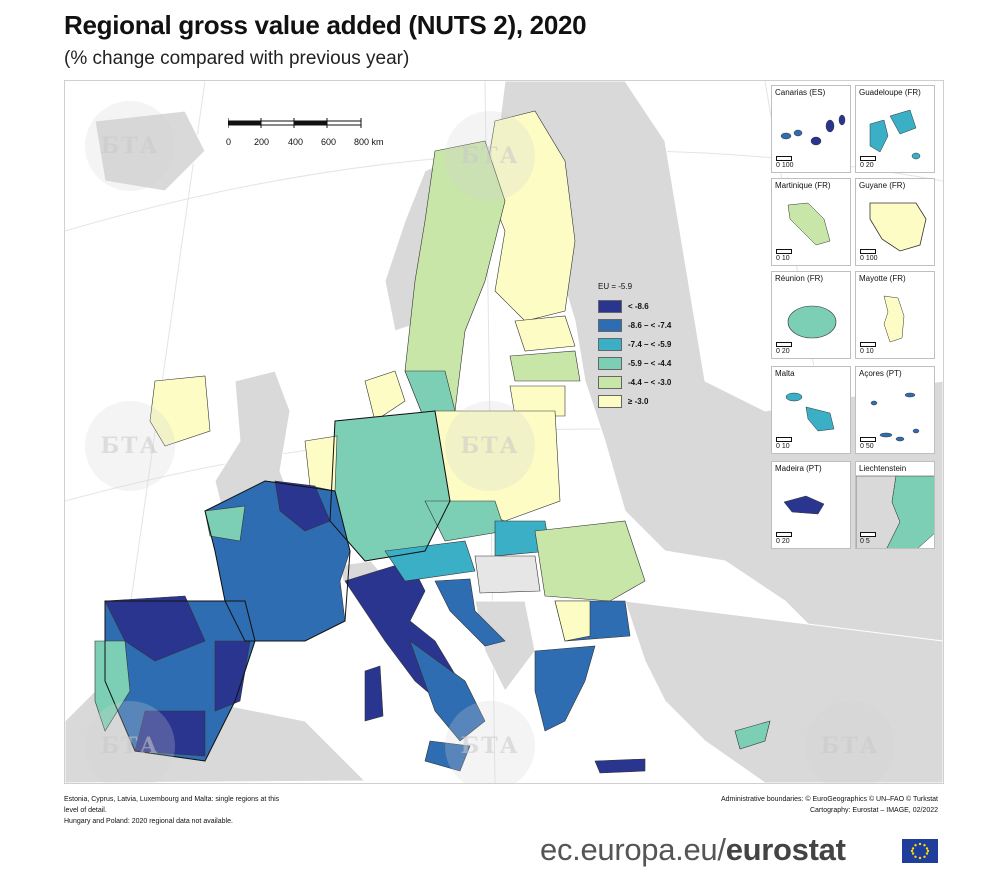 Image resolution: width=1000 pixels, height=884 pixels. What do you see at coordinates (638, 401) in the screenshot?
I see `legend-label: ≥ -3.0` at bounding box center [638, 401].